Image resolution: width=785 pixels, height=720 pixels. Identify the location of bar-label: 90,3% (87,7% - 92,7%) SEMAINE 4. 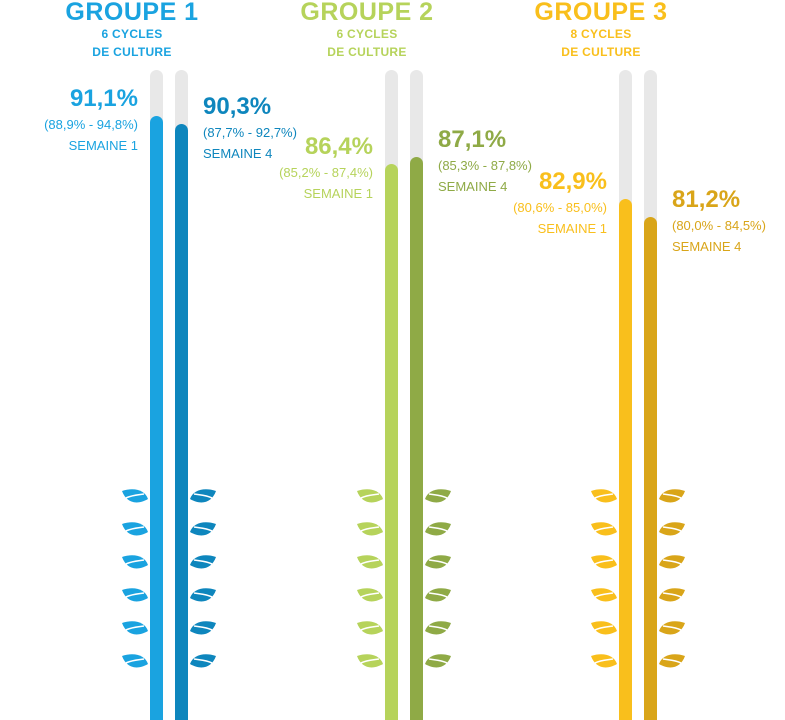
(268, 128).